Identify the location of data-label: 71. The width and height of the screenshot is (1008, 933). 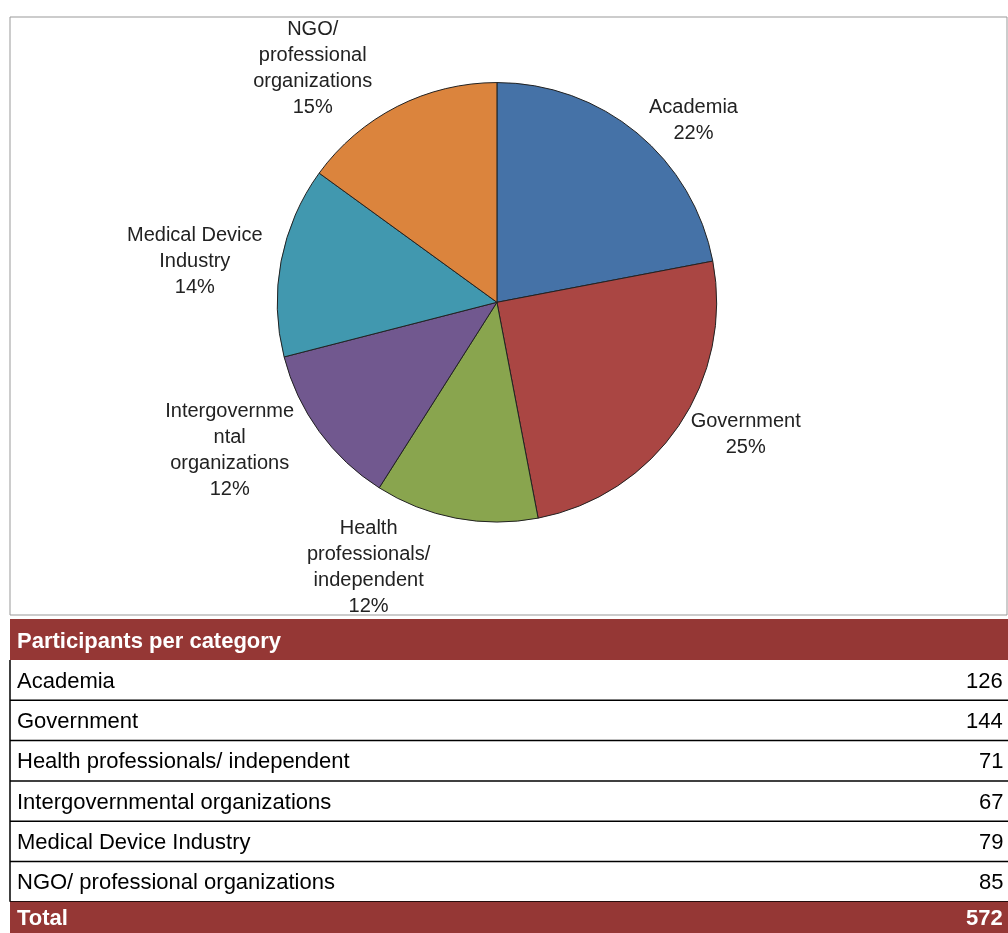
(991, 760).